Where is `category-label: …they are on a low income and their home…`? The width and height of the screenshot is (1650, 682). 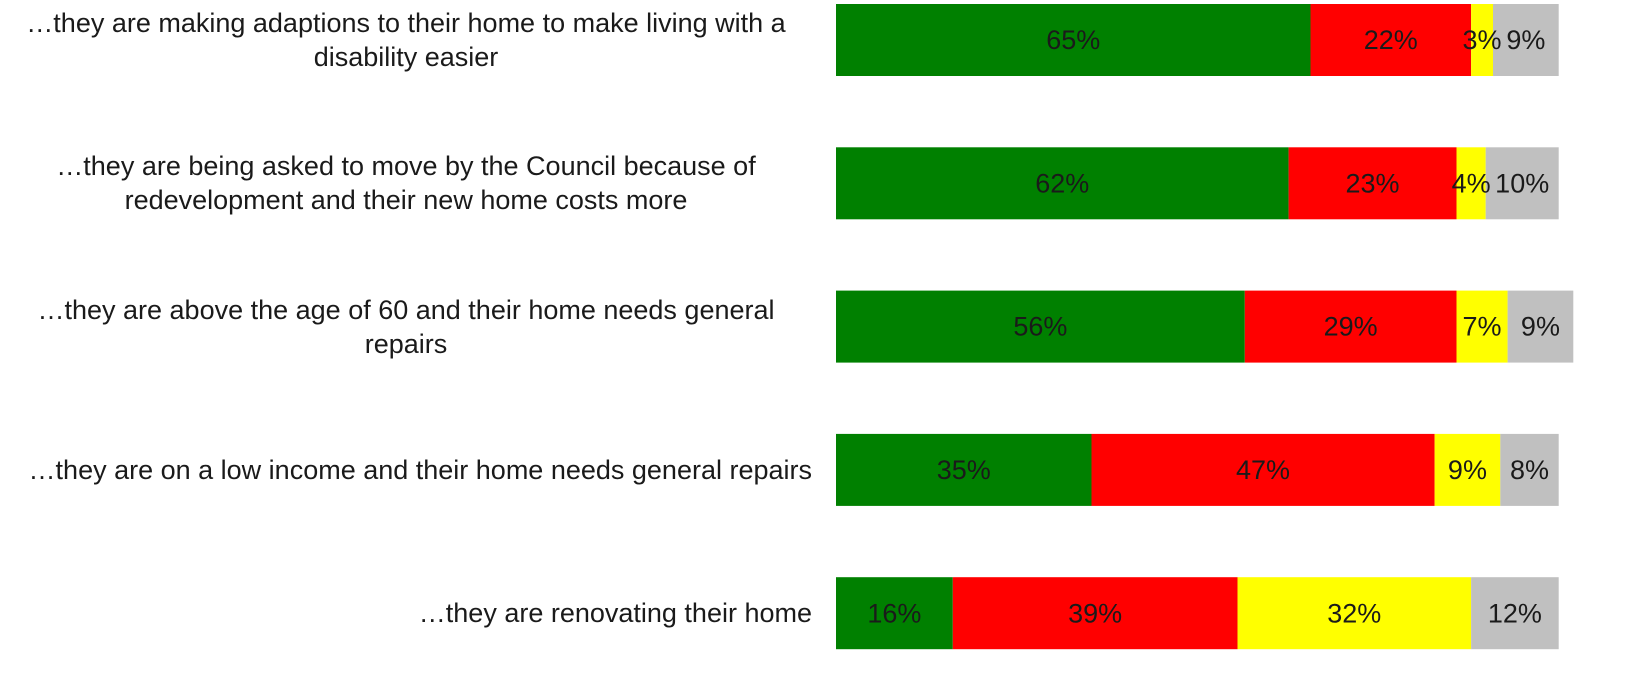 category-label: …they are on a low income and their home… is located at coordinates (406, 470).